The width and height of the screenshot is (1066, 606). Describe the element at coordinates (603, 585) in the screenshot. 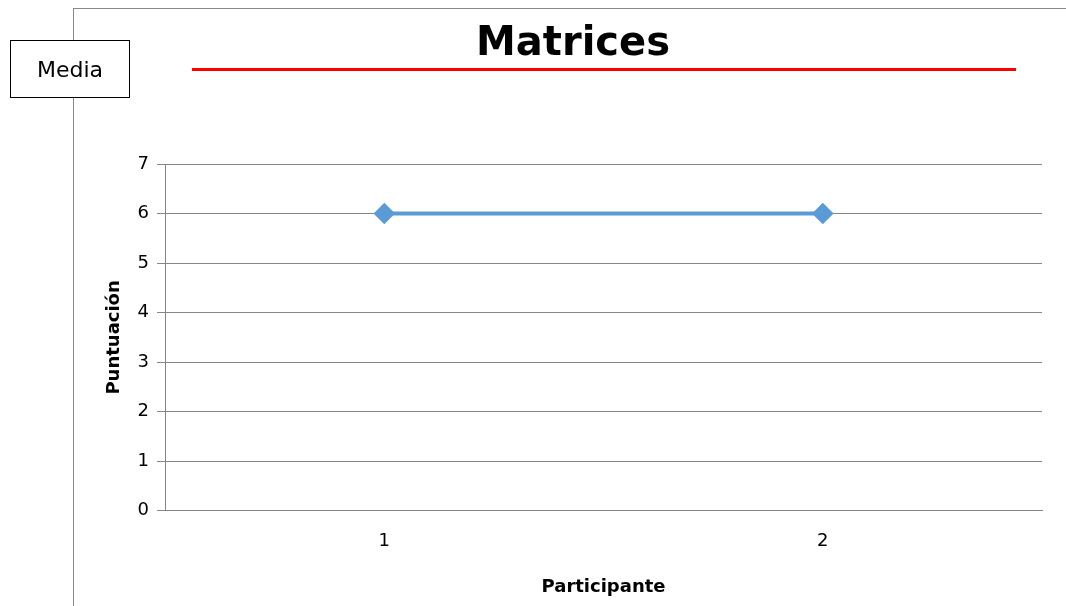

I see `x-axis-title: Participante` at that location.